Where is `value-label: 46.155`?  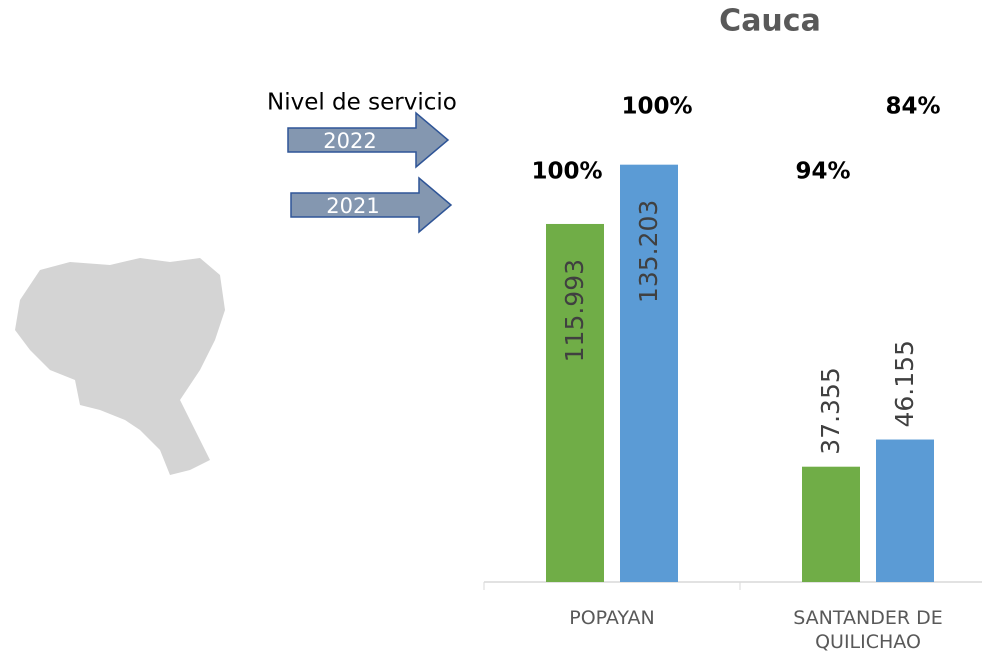
value-label: 46.155 is located at coordinates (904, 383).